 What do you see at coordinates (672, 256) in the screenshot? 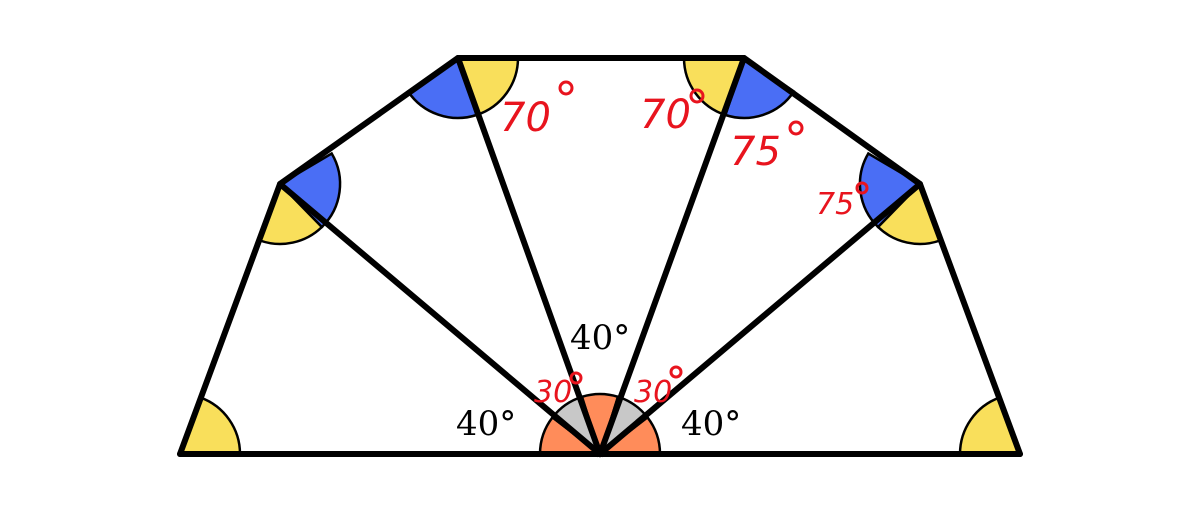
I see `spoke-top-right` at bounding box center [672, 256].